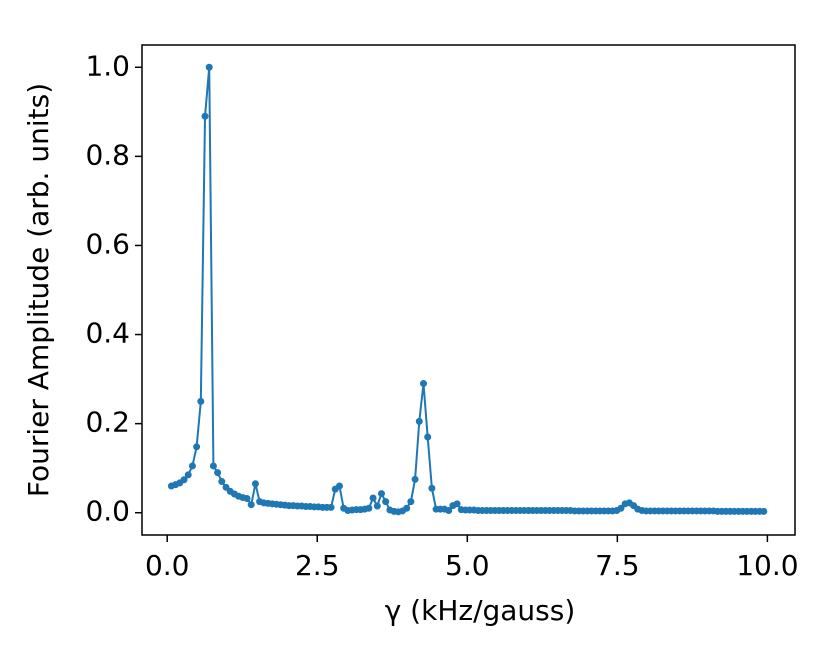 This screenshot has width=831, height=660. Describe the element at coordinates (107, 511) in the screenshot. I see `y-tick-label: 0.0` at that location.